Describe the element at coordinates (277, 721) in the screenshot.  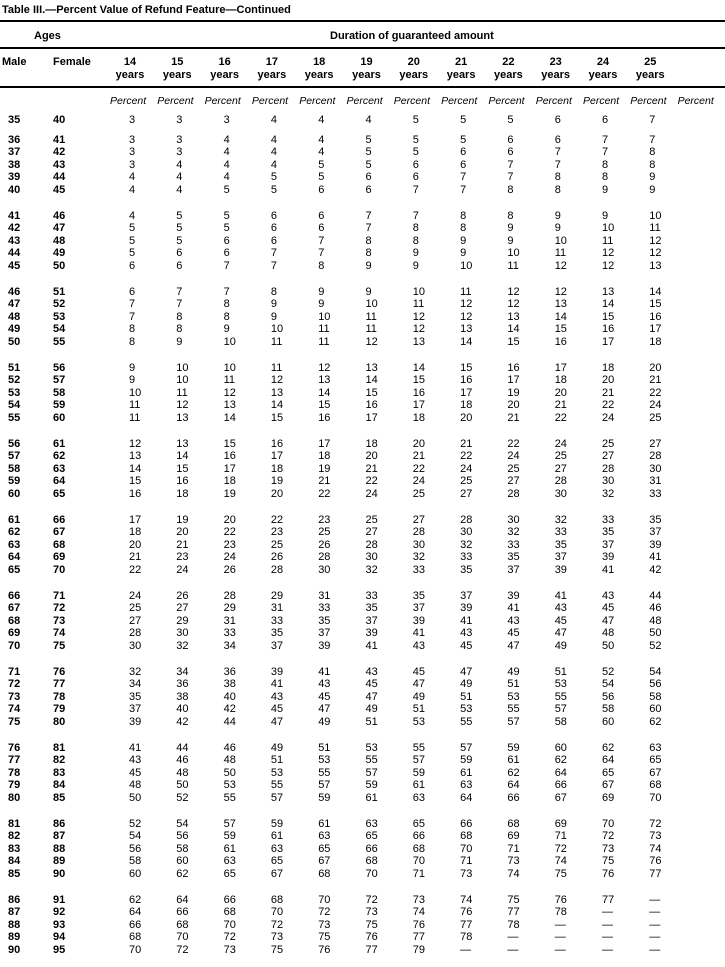
I see `percent-value: 47` at that location.